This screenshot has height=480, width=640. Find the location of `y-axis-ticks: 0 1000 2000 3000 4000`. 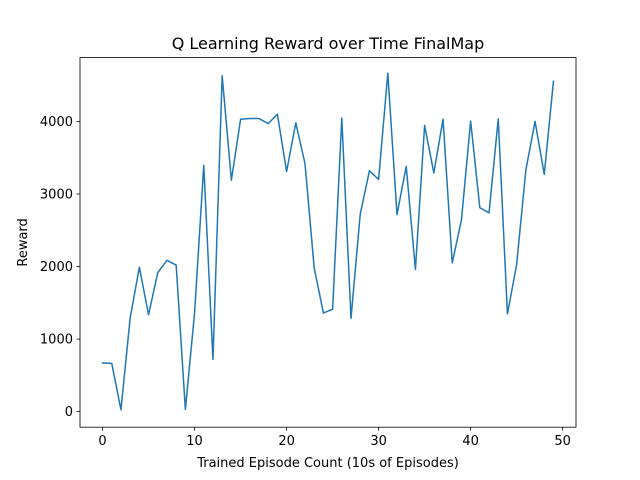

y-axis-ticks: 0 1000 2000 3000 4000 is located at coordinates (60, 267).